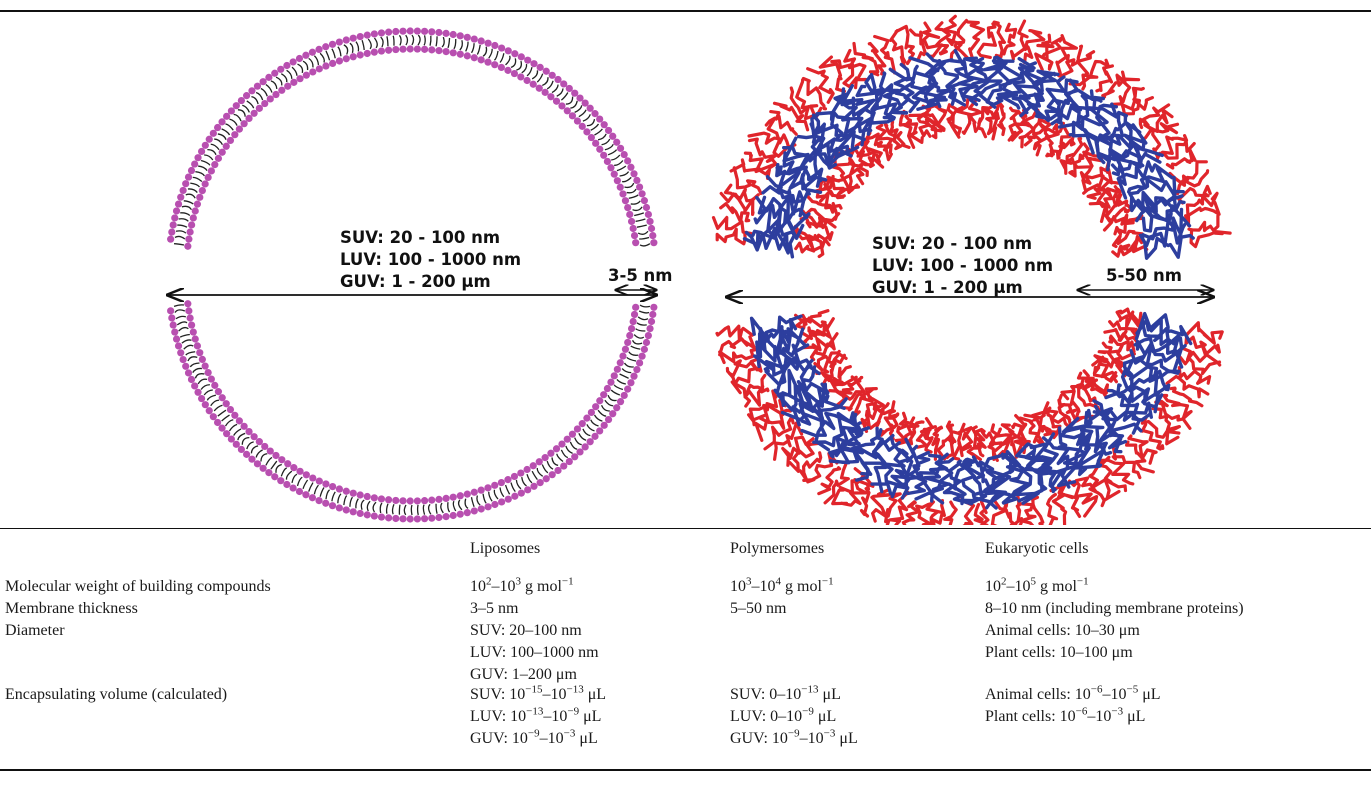  Describe the element at coordinates (35, 630) in the screenshot. I see `row-label-diameter: Diameter` at that location.